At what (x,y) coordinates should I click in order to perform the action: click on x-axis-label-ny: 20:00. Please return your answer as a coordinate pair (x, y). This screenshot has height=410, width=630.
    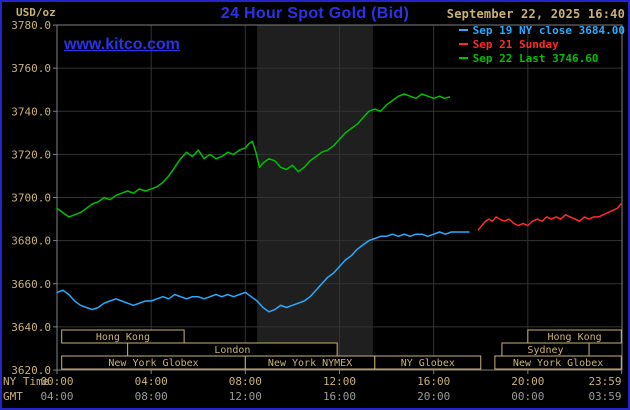
    Looking at the image, I should click on (527, 381).